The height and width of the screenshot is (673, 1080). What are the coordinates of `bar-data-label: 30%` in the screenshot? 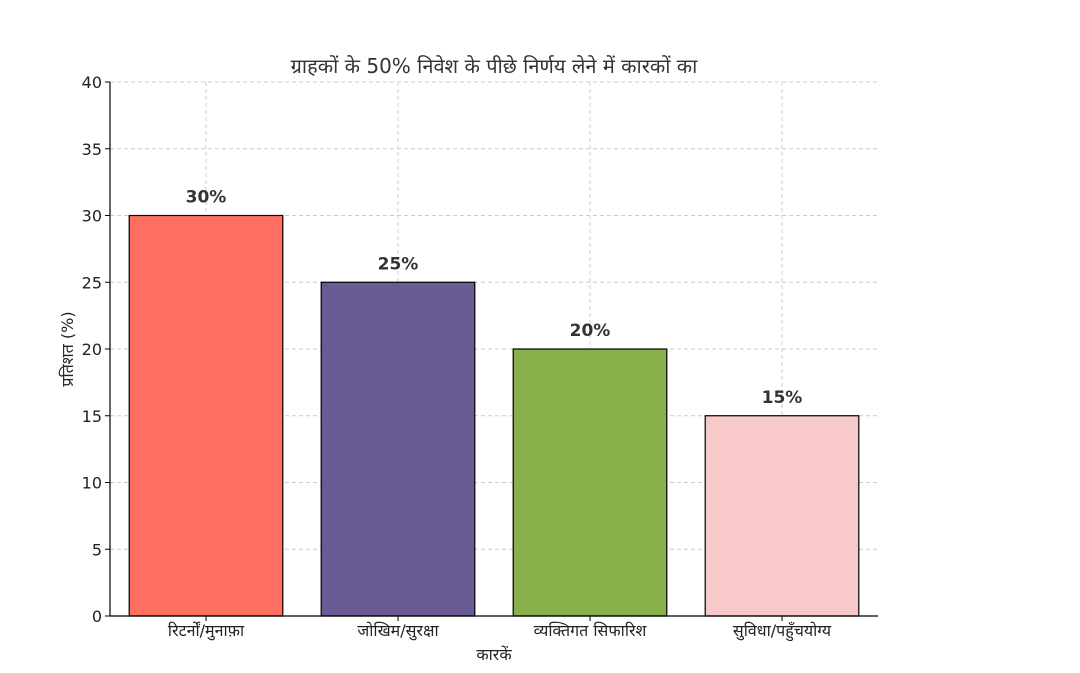 It's located at (206, 198).